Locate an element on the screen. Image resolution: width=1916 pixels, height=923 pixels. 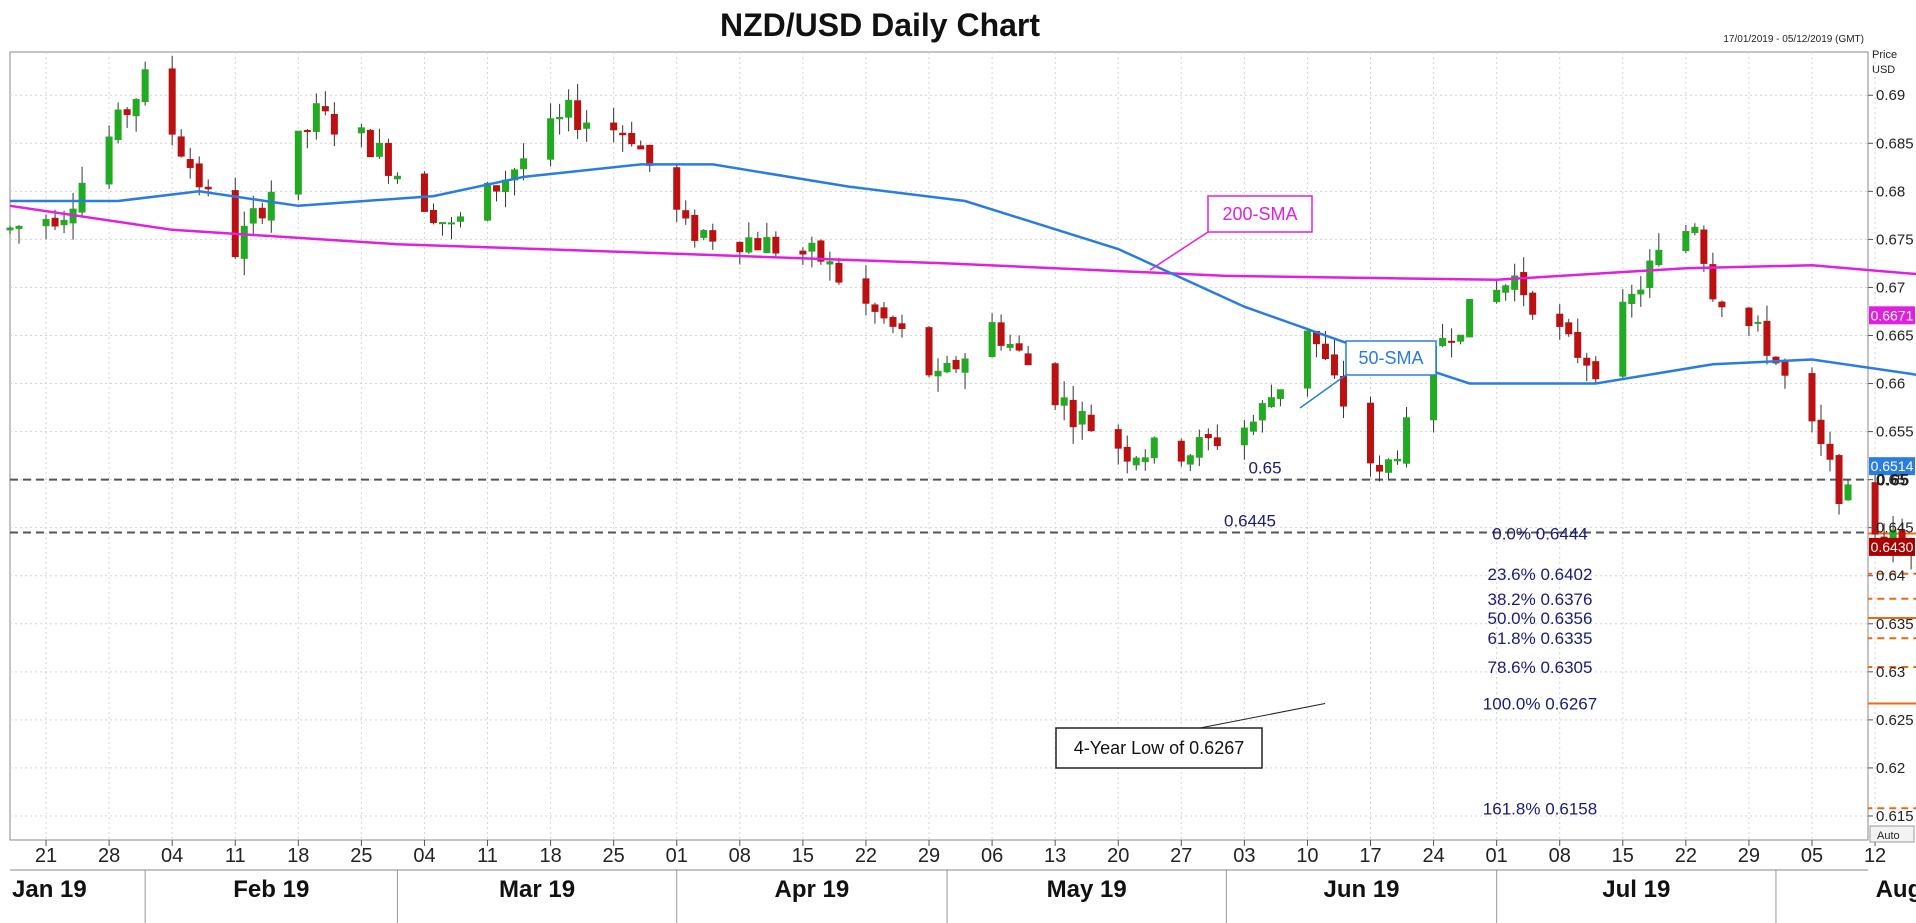
price-axis-unit: USD is located at coordinates (1883, 70).